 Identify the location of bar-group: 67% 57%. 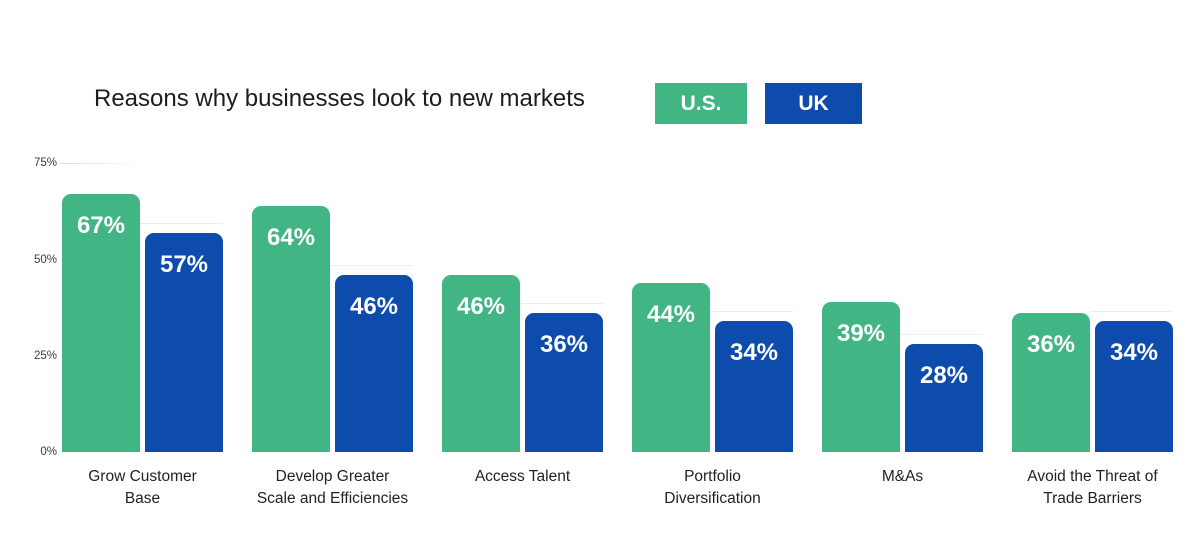
(142, 323).